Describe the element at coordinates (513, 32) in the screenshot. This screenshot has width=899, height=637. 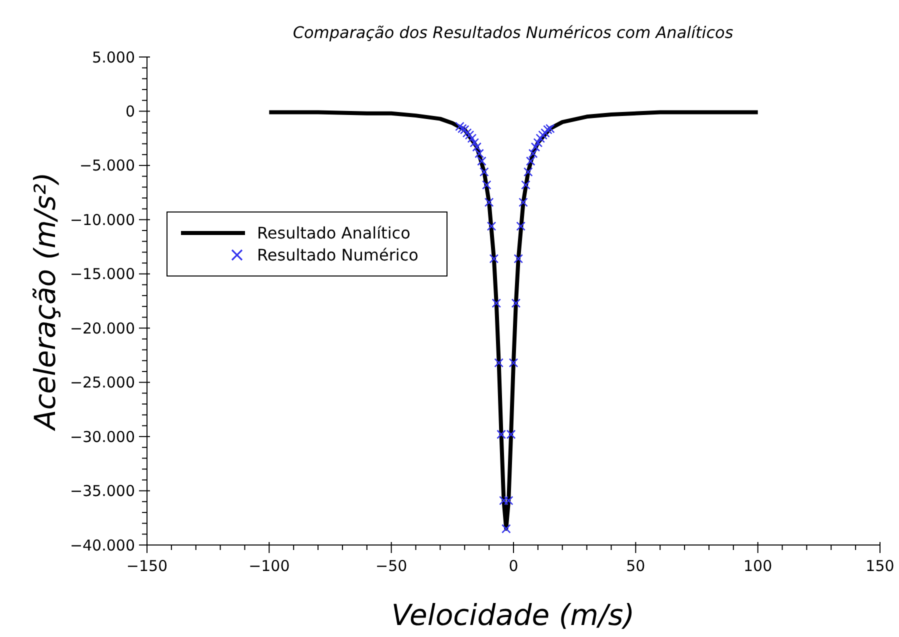
I see `chart-title: Comparação dos Resultados Numéricos com Analíticos` at that location.